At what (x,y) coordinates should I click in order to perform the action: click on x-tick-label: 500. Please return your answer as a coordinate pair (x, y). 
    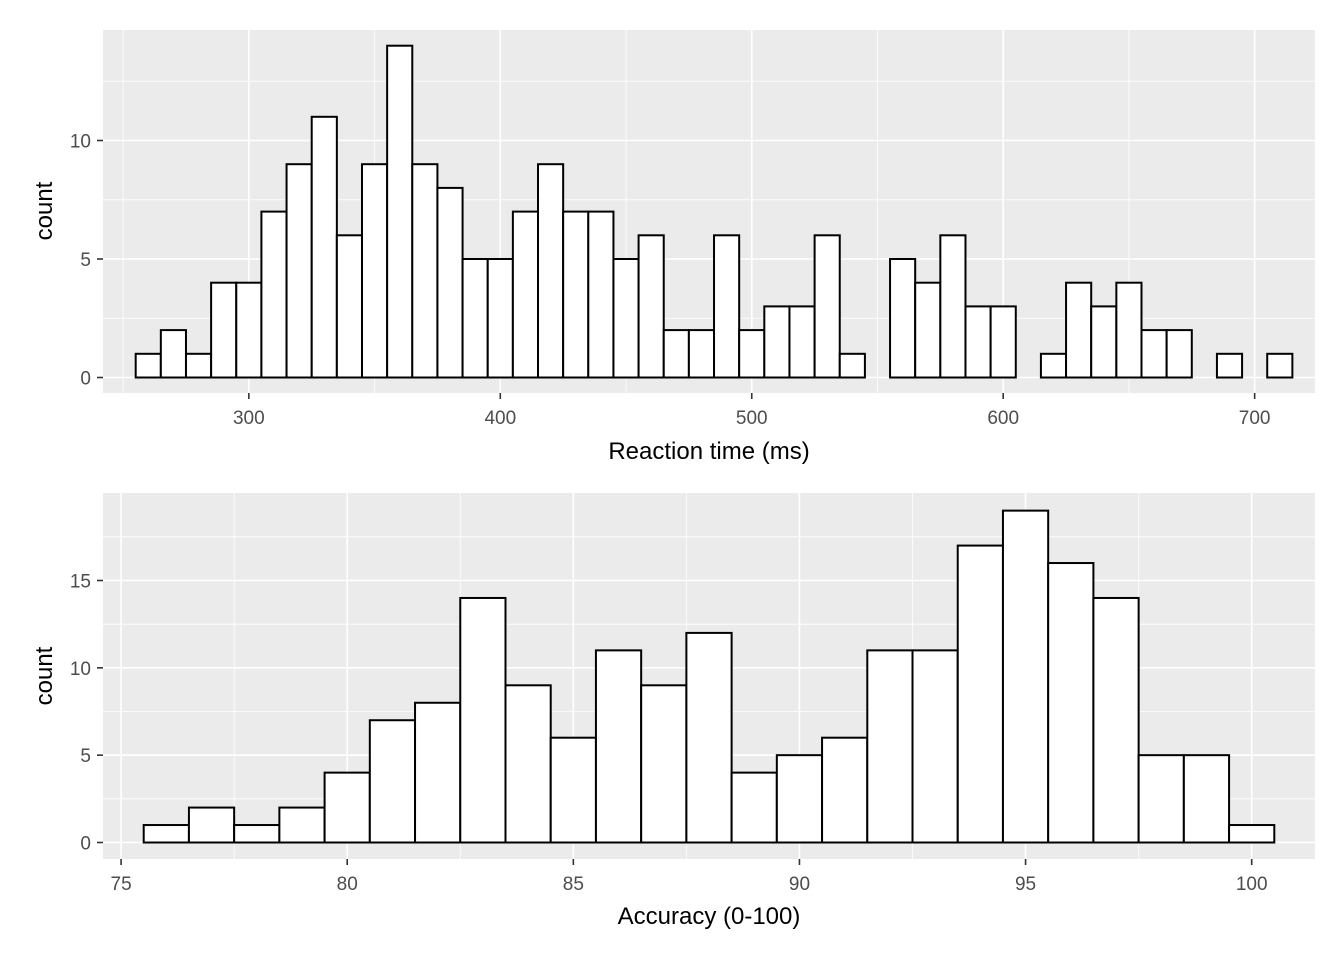
    Looking at the image, I should click on (752, 418).